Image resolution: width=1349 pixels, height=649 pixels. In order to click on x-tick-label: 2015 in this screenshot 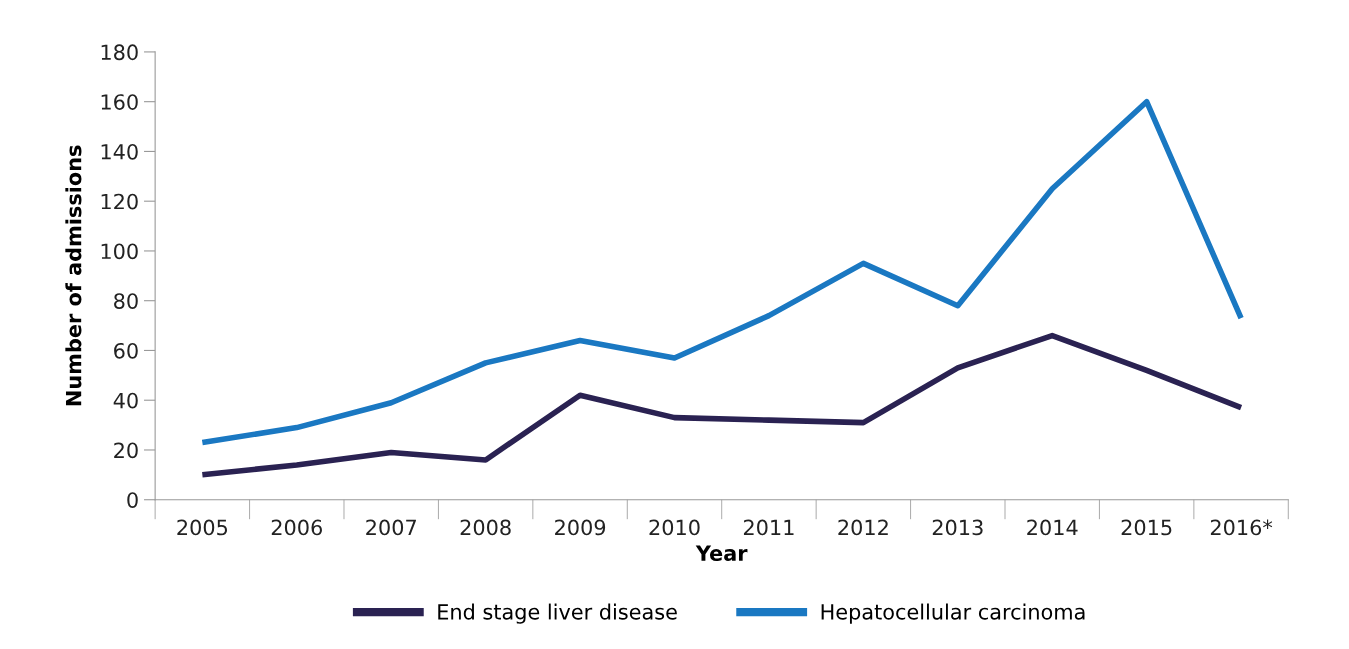, I will do `click(1146, 527)`.